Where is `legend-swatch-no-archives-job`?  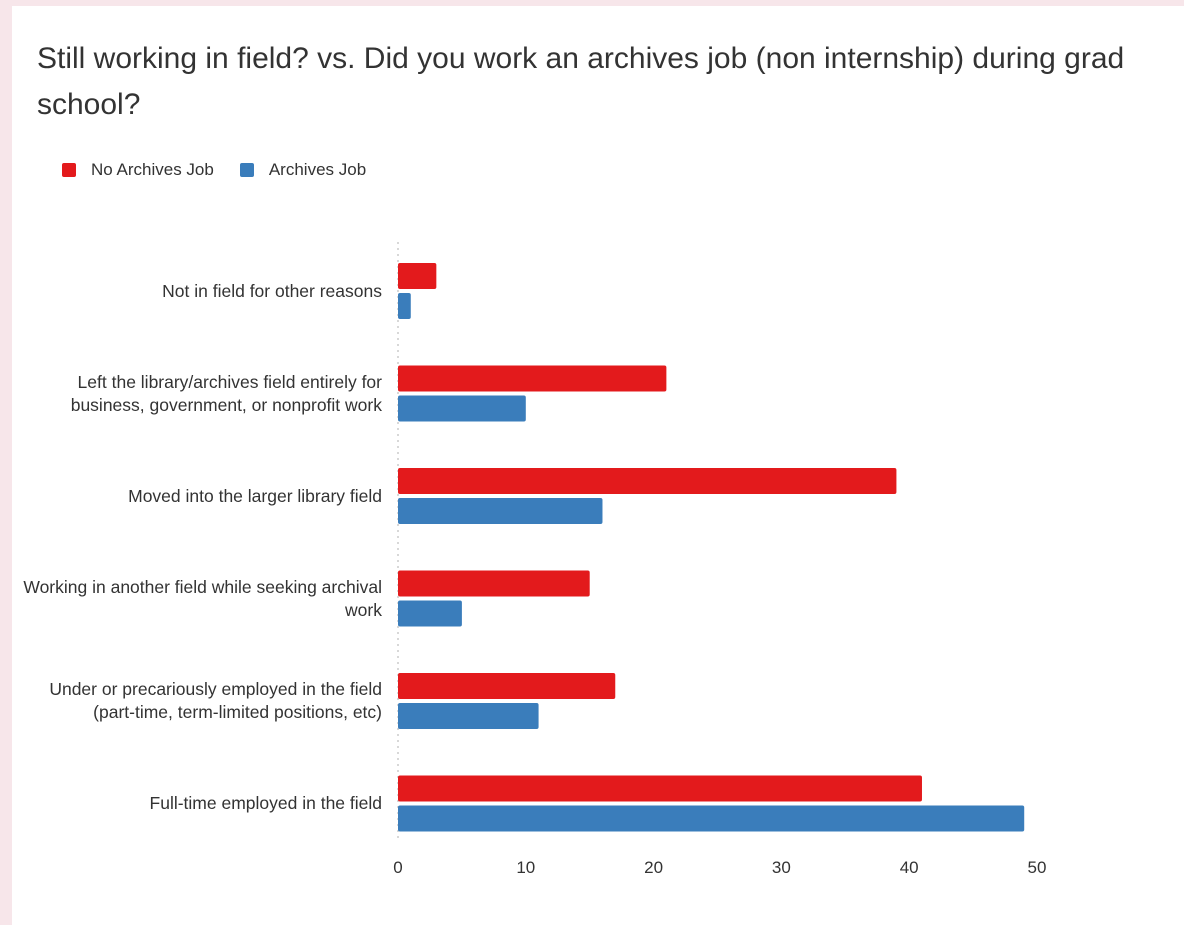
legend-swatch-no-archives-job is located at coordinates (69, 170).